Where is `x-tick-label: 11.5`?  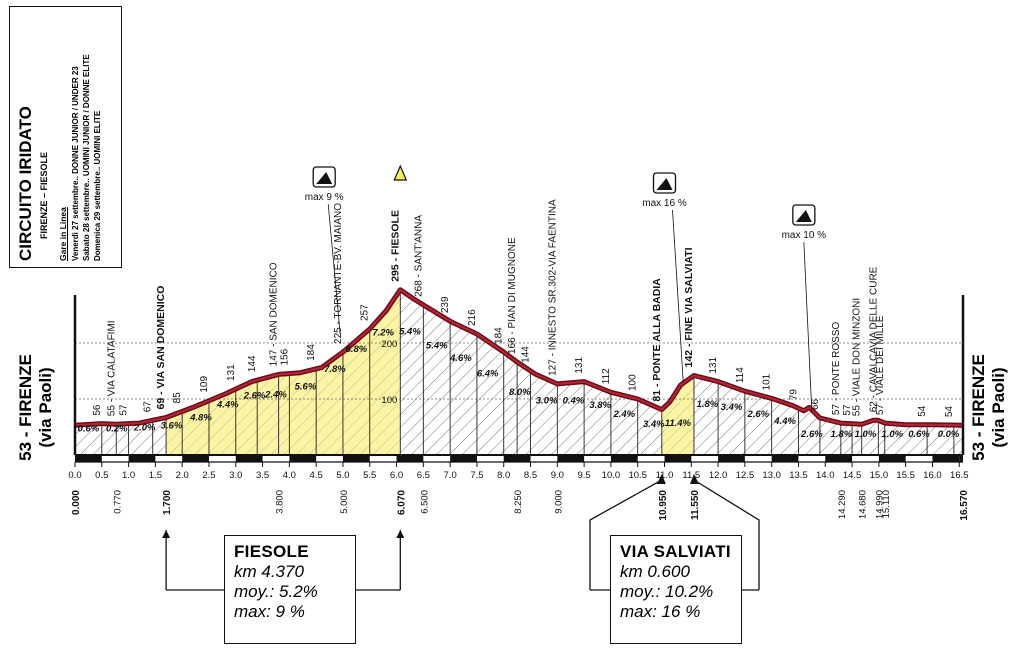
x-tick-label: 11.5 is located at coordinates (691, 475).